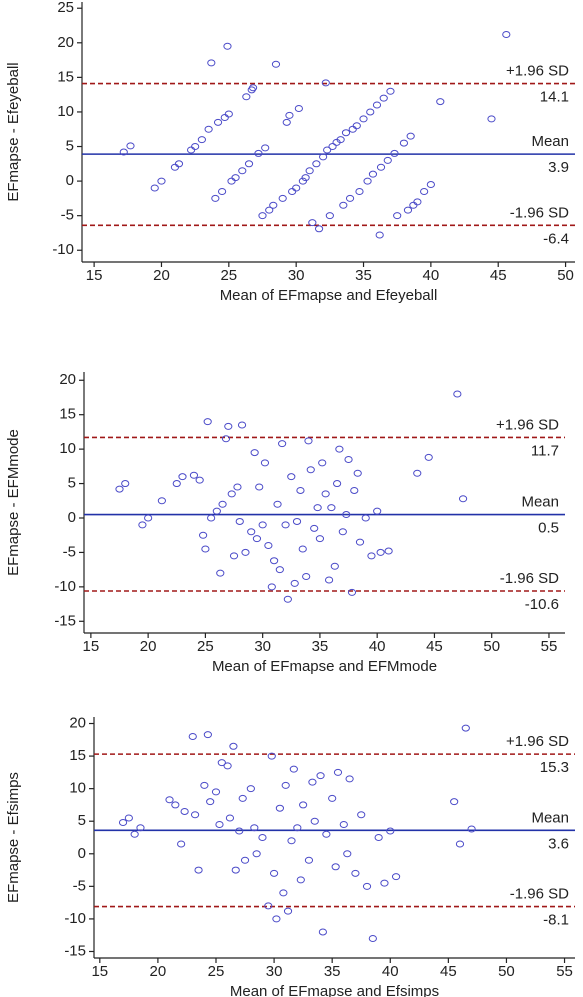  What do you see at coordinates (498, 275) in the screenshot?
I see `x-tick-label: 45` at bounding box center [498, 275].